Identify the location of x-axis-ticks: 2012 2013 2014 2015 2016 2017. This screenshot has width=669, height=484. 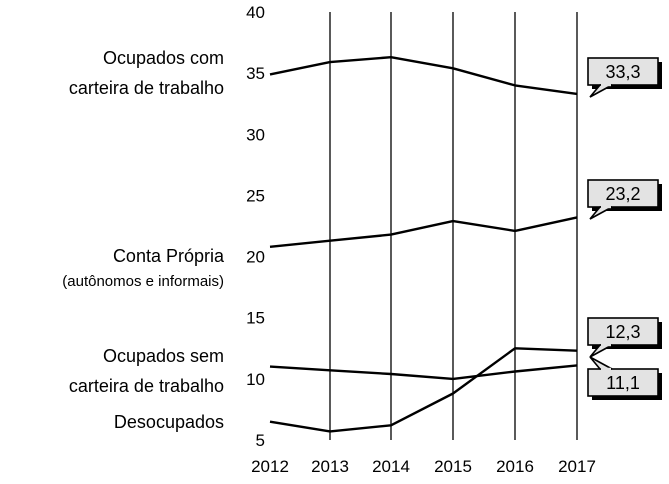
(423, 466).